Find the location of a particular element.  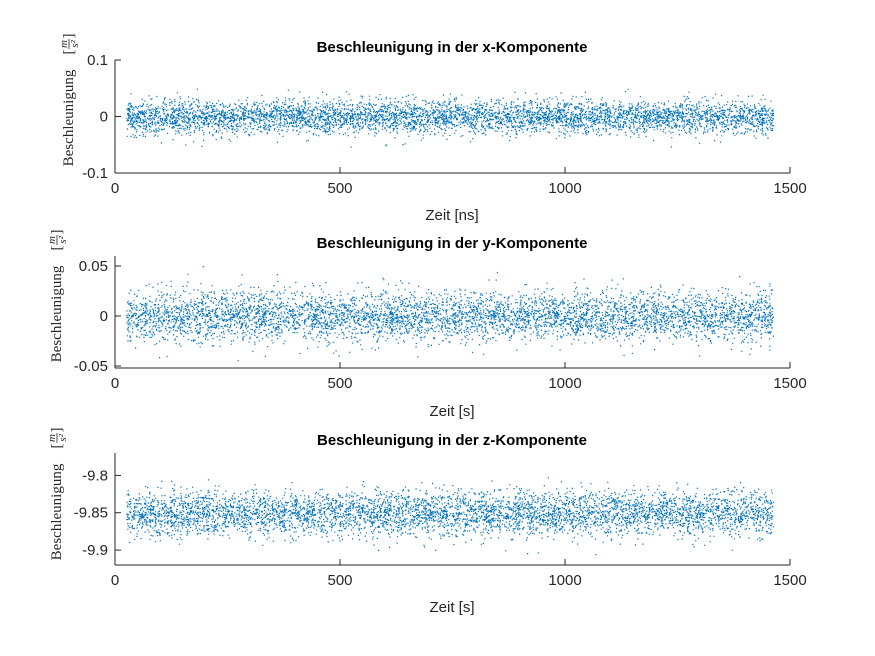

x-axis-label: Zeit [ns] is located at coordinates (451, 215).